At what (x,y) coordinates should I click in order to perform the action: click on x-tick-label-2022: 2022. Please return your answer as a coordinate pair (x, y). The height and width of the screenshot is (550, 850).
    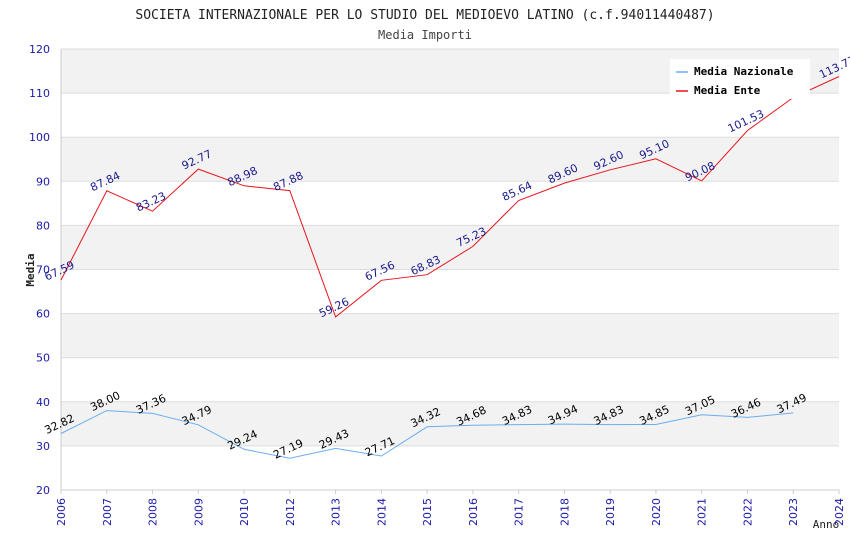
    Looking at the image, I should click on (747, 512).